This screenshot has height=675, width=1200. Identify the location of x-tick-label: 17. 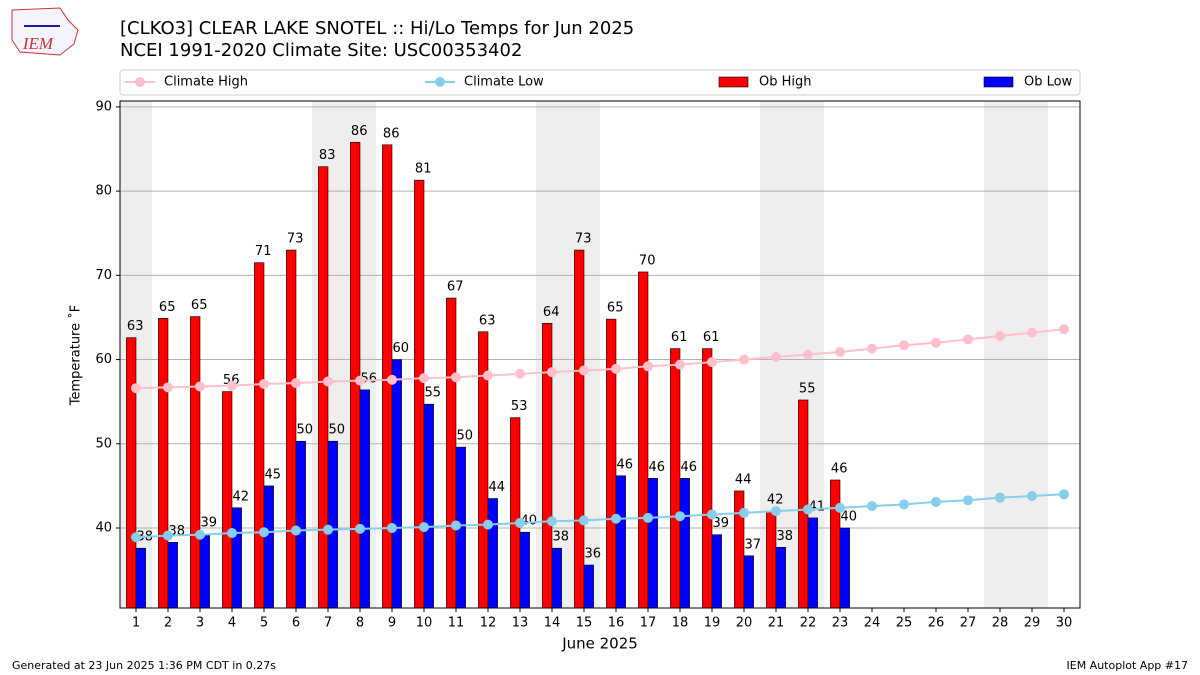
(648, 623).